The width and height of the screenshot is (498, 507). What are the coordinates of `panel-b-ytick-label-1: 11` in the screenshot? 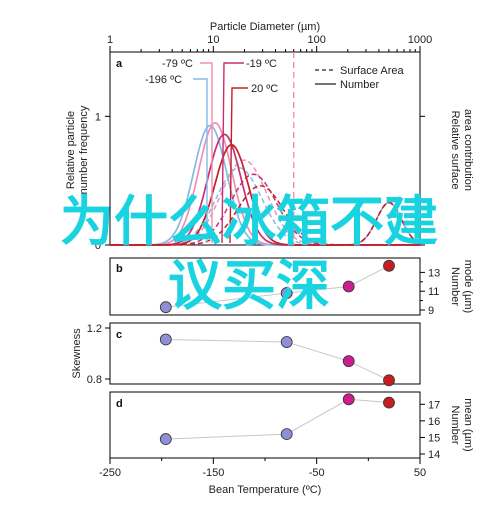 It's located at (433, 292).